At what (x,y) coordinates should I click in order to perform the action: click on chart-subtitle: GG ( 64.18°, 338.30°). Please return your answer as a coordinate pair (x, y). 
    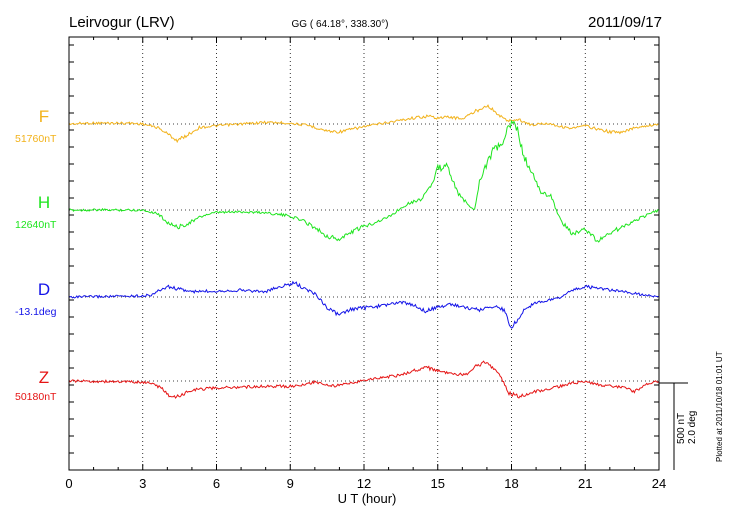
    Looking at the image, I should click on (340, 24).